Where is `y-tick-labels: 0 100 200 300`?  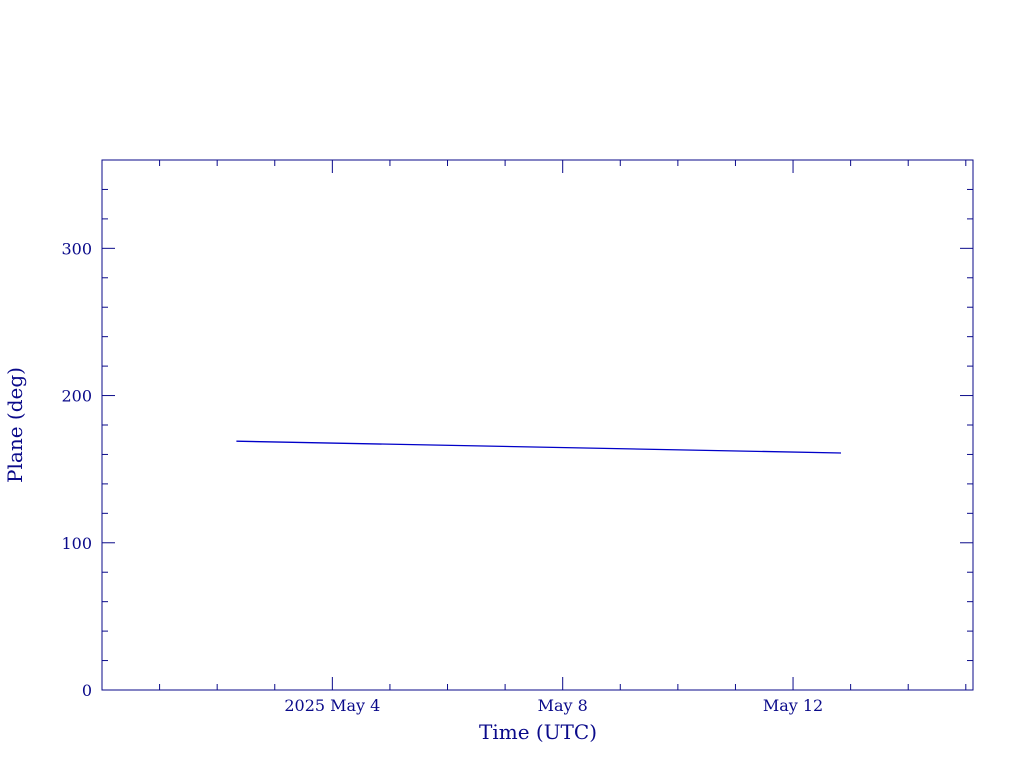 y-tick-labels: 0 100 200 300 is located at coordinates (76, 469).